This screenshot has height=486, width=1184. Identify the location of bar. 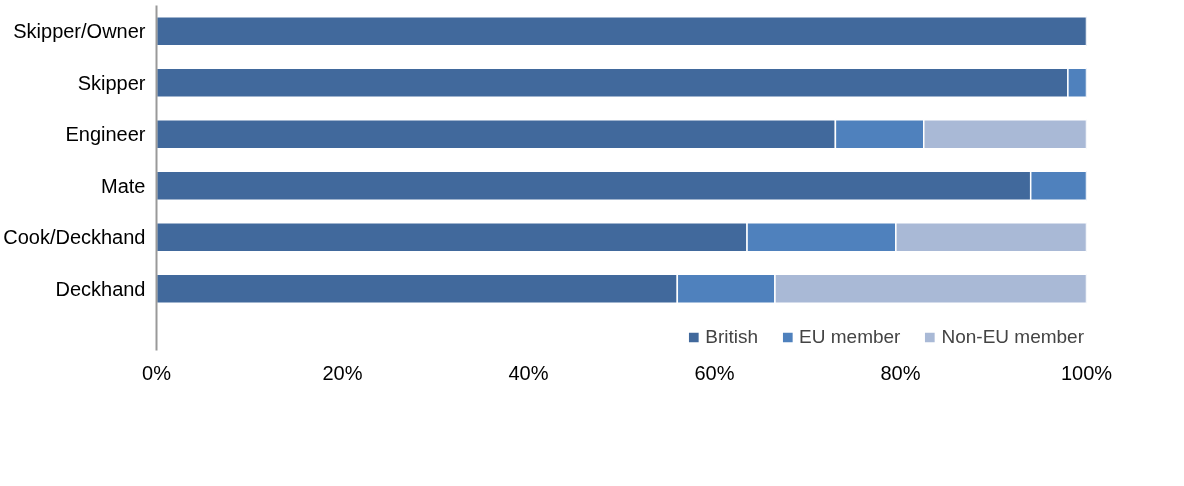
(621, 31).